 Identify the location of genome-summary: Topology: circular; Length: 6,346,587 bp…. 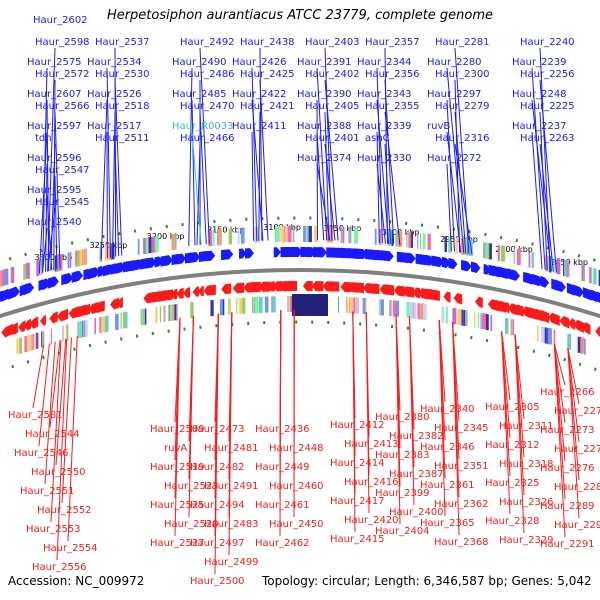
(427, 581).